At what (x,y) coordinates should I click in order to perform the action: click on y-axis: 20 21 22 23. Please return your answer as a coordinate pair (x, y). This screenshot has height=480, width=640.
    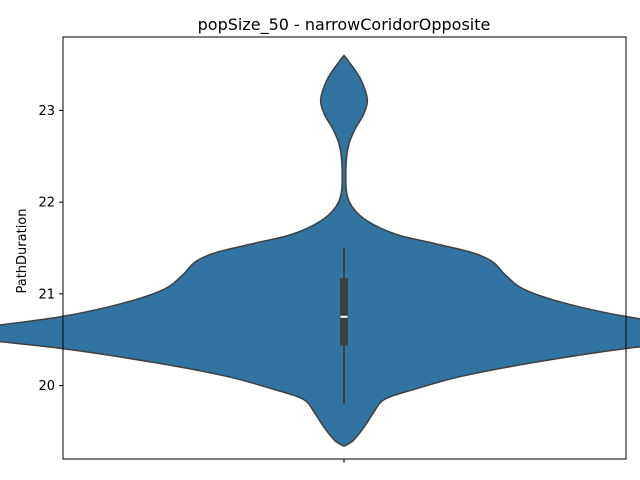
    Looking at the image, I should click on (50, 249).